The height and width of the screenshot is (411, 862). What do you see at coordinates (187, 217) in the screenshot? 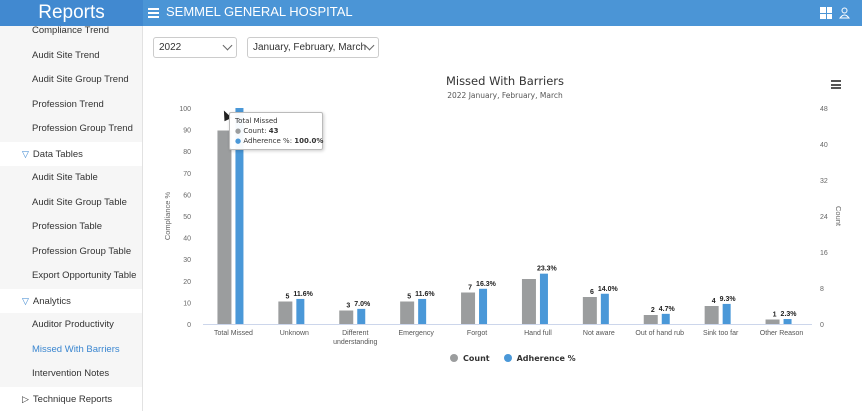
I see `y-tick-label: 50` at bounding box center [187, 217].